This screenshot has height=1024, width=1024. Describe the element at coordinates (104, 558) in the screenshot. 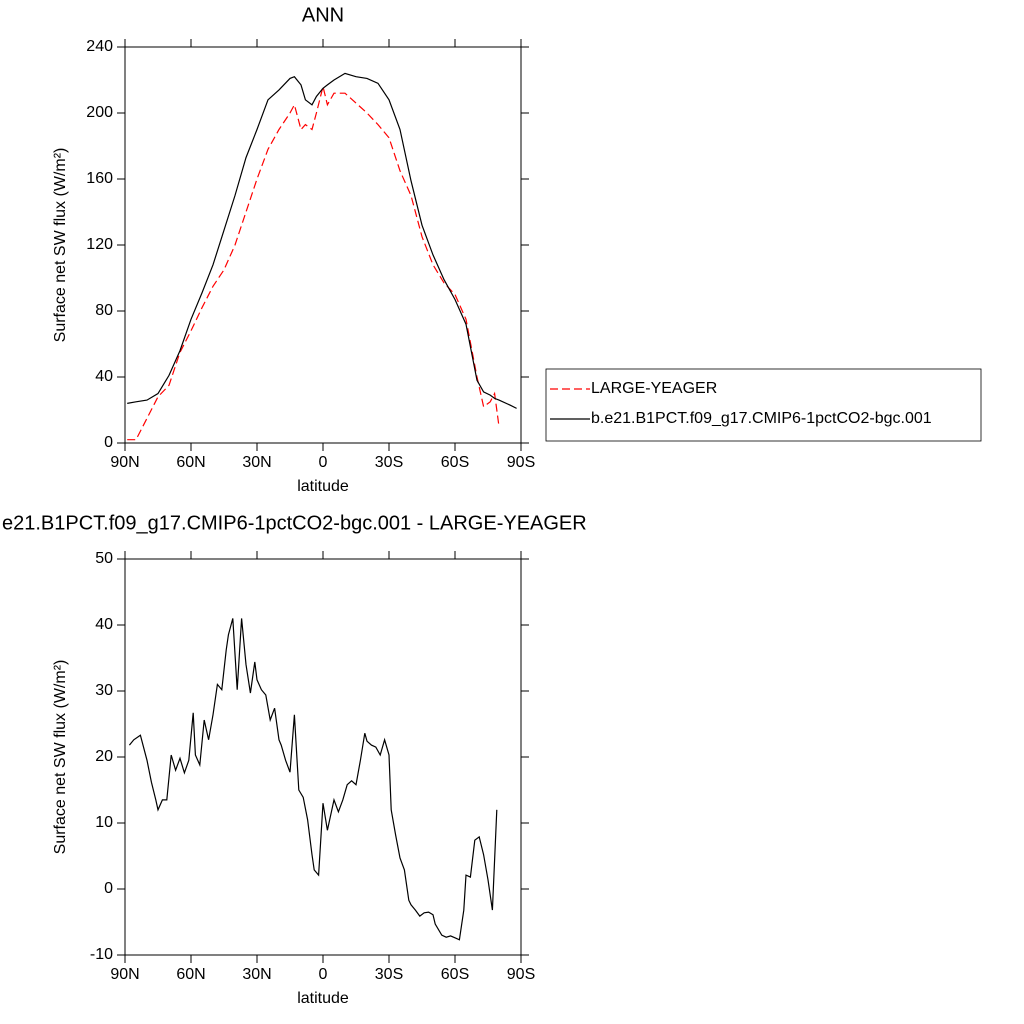

I see `y-tick-label: 50` at that location.